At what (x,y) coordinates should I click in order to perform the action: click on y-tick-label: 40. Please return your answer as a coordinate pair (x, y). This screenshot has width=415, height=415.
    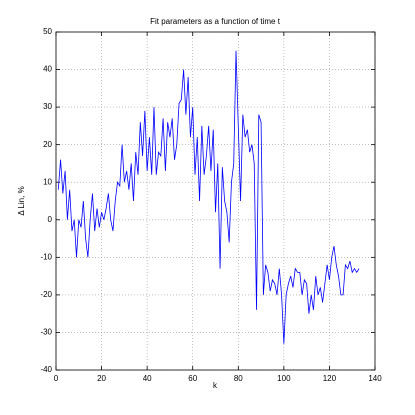
    Looking at the image, I should click on (47, 69).